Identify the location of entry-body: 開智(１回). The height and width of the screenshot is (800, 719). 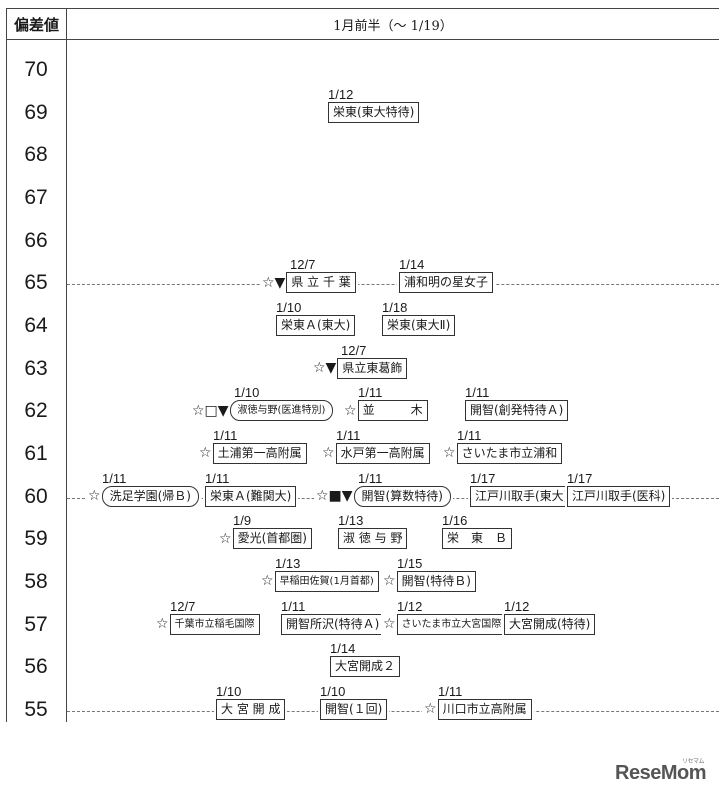
(354, 709).